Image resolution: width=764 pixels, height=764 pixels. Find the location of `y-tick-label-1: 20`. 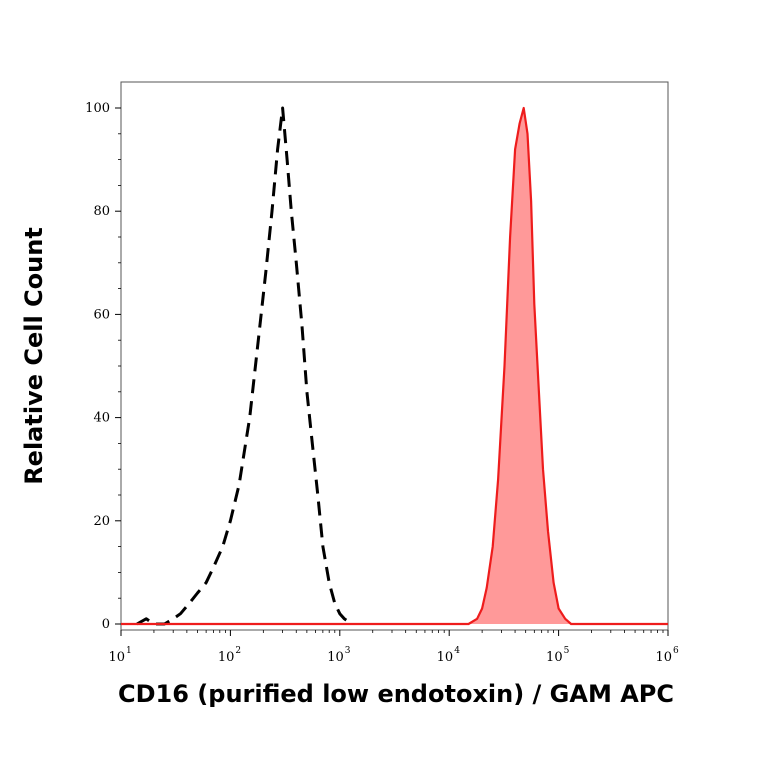

y-tick-label-1: 20 is located at coordinates (101, 521).